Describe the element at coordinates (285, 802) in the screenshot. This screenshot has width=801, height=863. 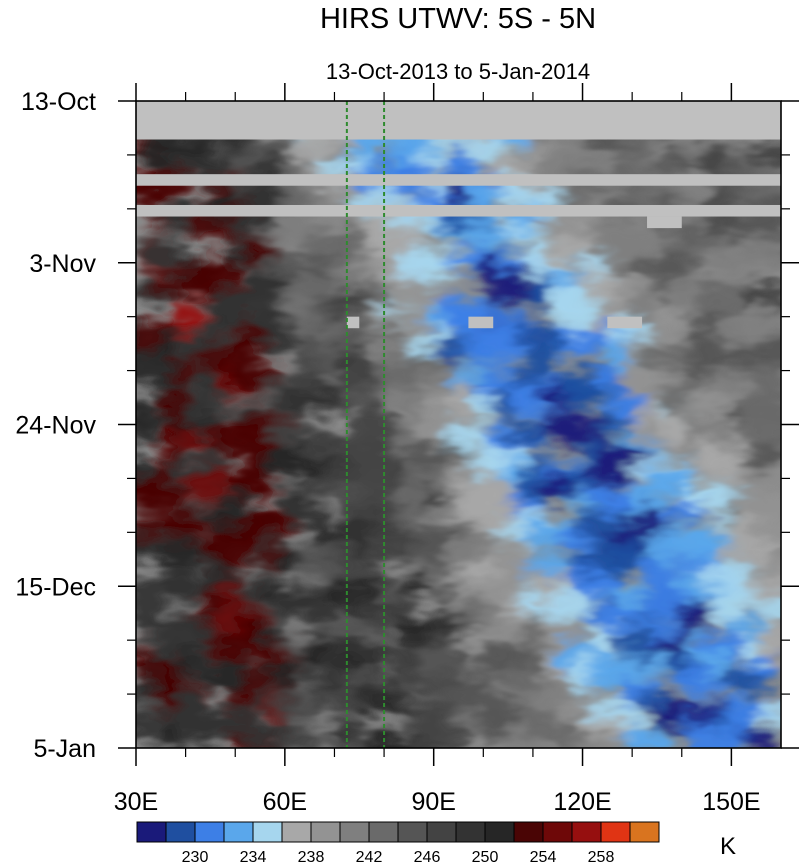
I see `x-tick-label: 60E` at that location.